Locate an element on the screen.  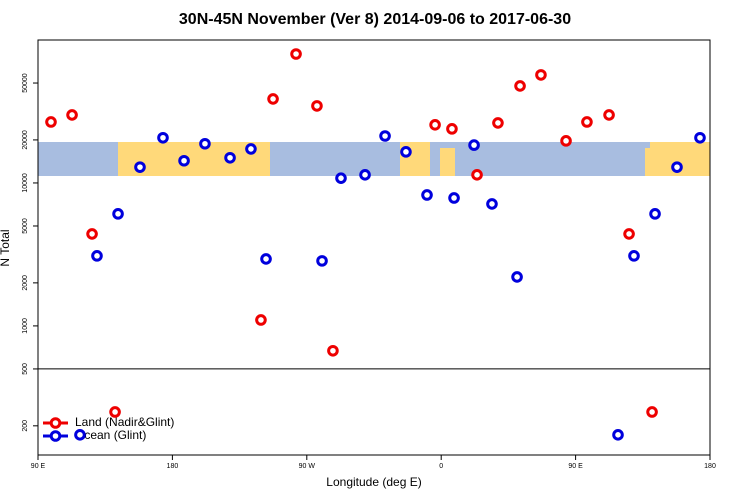
y-tick-label: 50000 is located at coordinates (25, 83).